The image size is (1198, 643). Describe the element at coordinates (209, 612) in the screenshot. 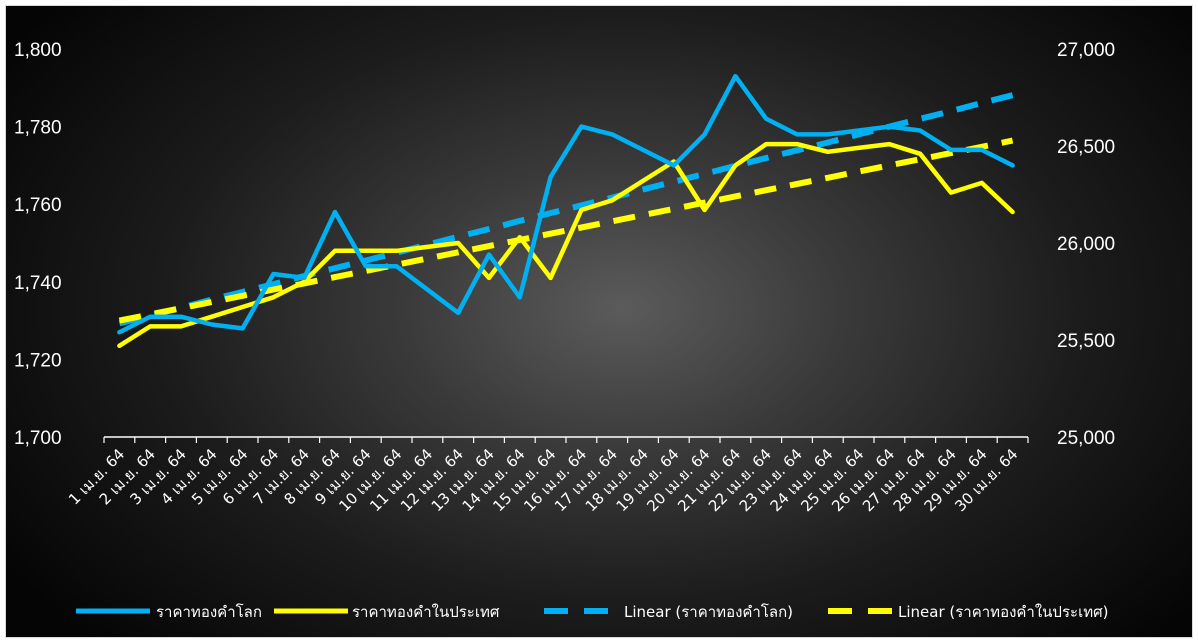

I see `legend-label: ราคาทองคำโลก` at that location.